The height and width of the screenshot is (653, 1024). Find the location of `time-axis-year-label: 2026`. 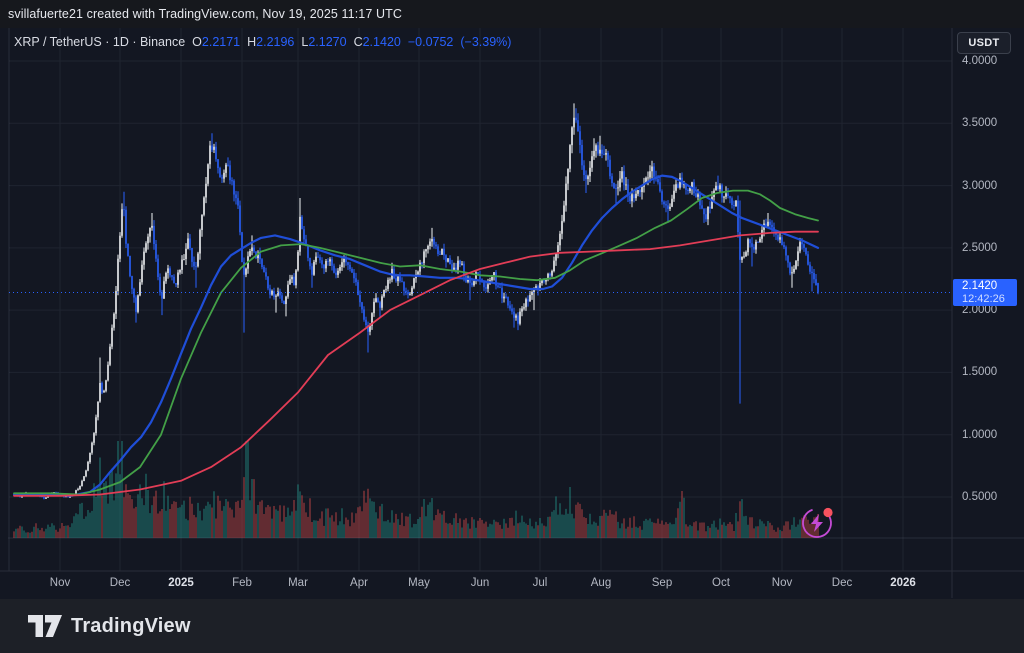

time-axis-year-label: 2026 is located at coordinates (903, 583).